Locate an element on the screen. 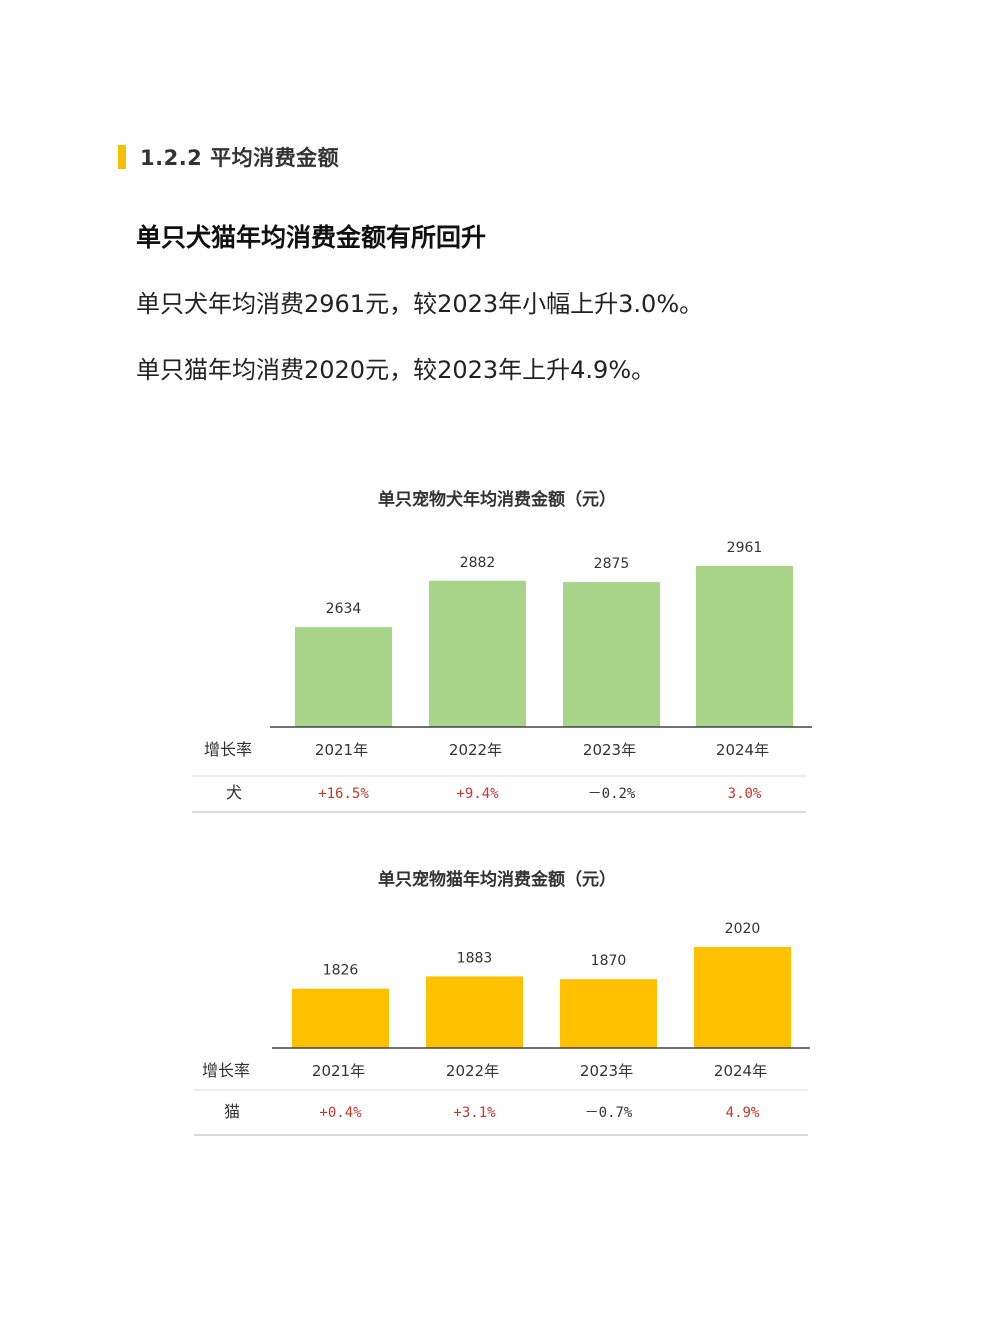 The height and width of the screenshot is (1336, 1002). dog-category-label-3: 2023年 is located at coordinates (609, 750).